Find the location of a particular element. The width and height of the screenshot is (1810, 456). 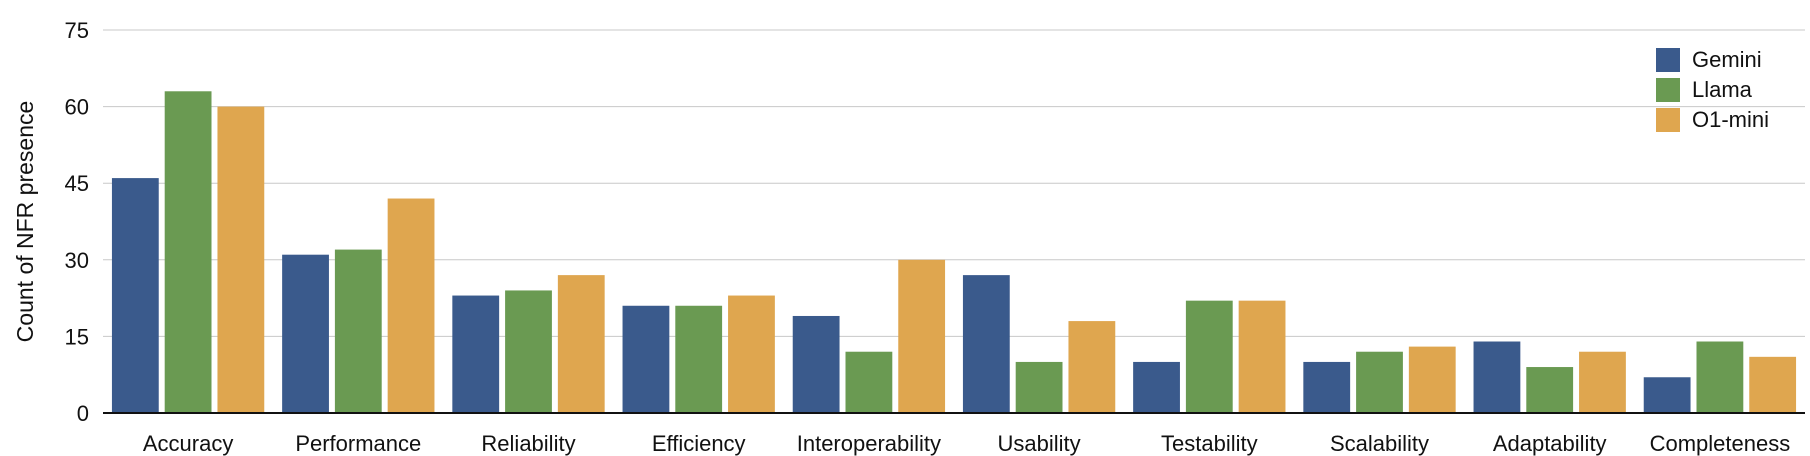

bar-llama-scalability is located at coordinates (1379, 382).